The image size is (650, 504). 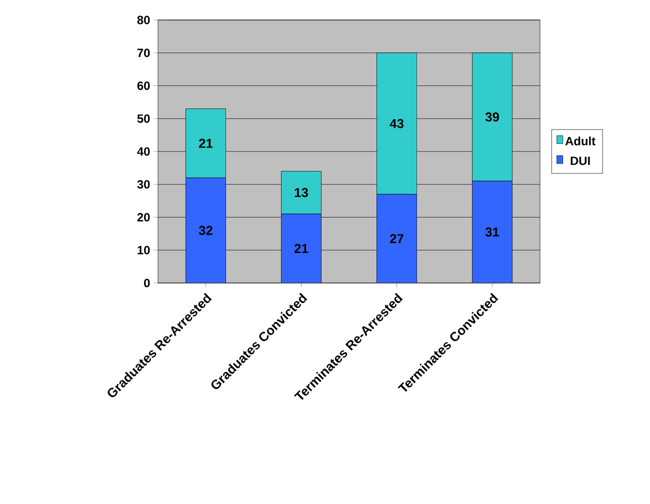 What do you see at coordinates (301, 193) in the screenshot?
I see `data-label: 13` at bounding box center [301, 193].